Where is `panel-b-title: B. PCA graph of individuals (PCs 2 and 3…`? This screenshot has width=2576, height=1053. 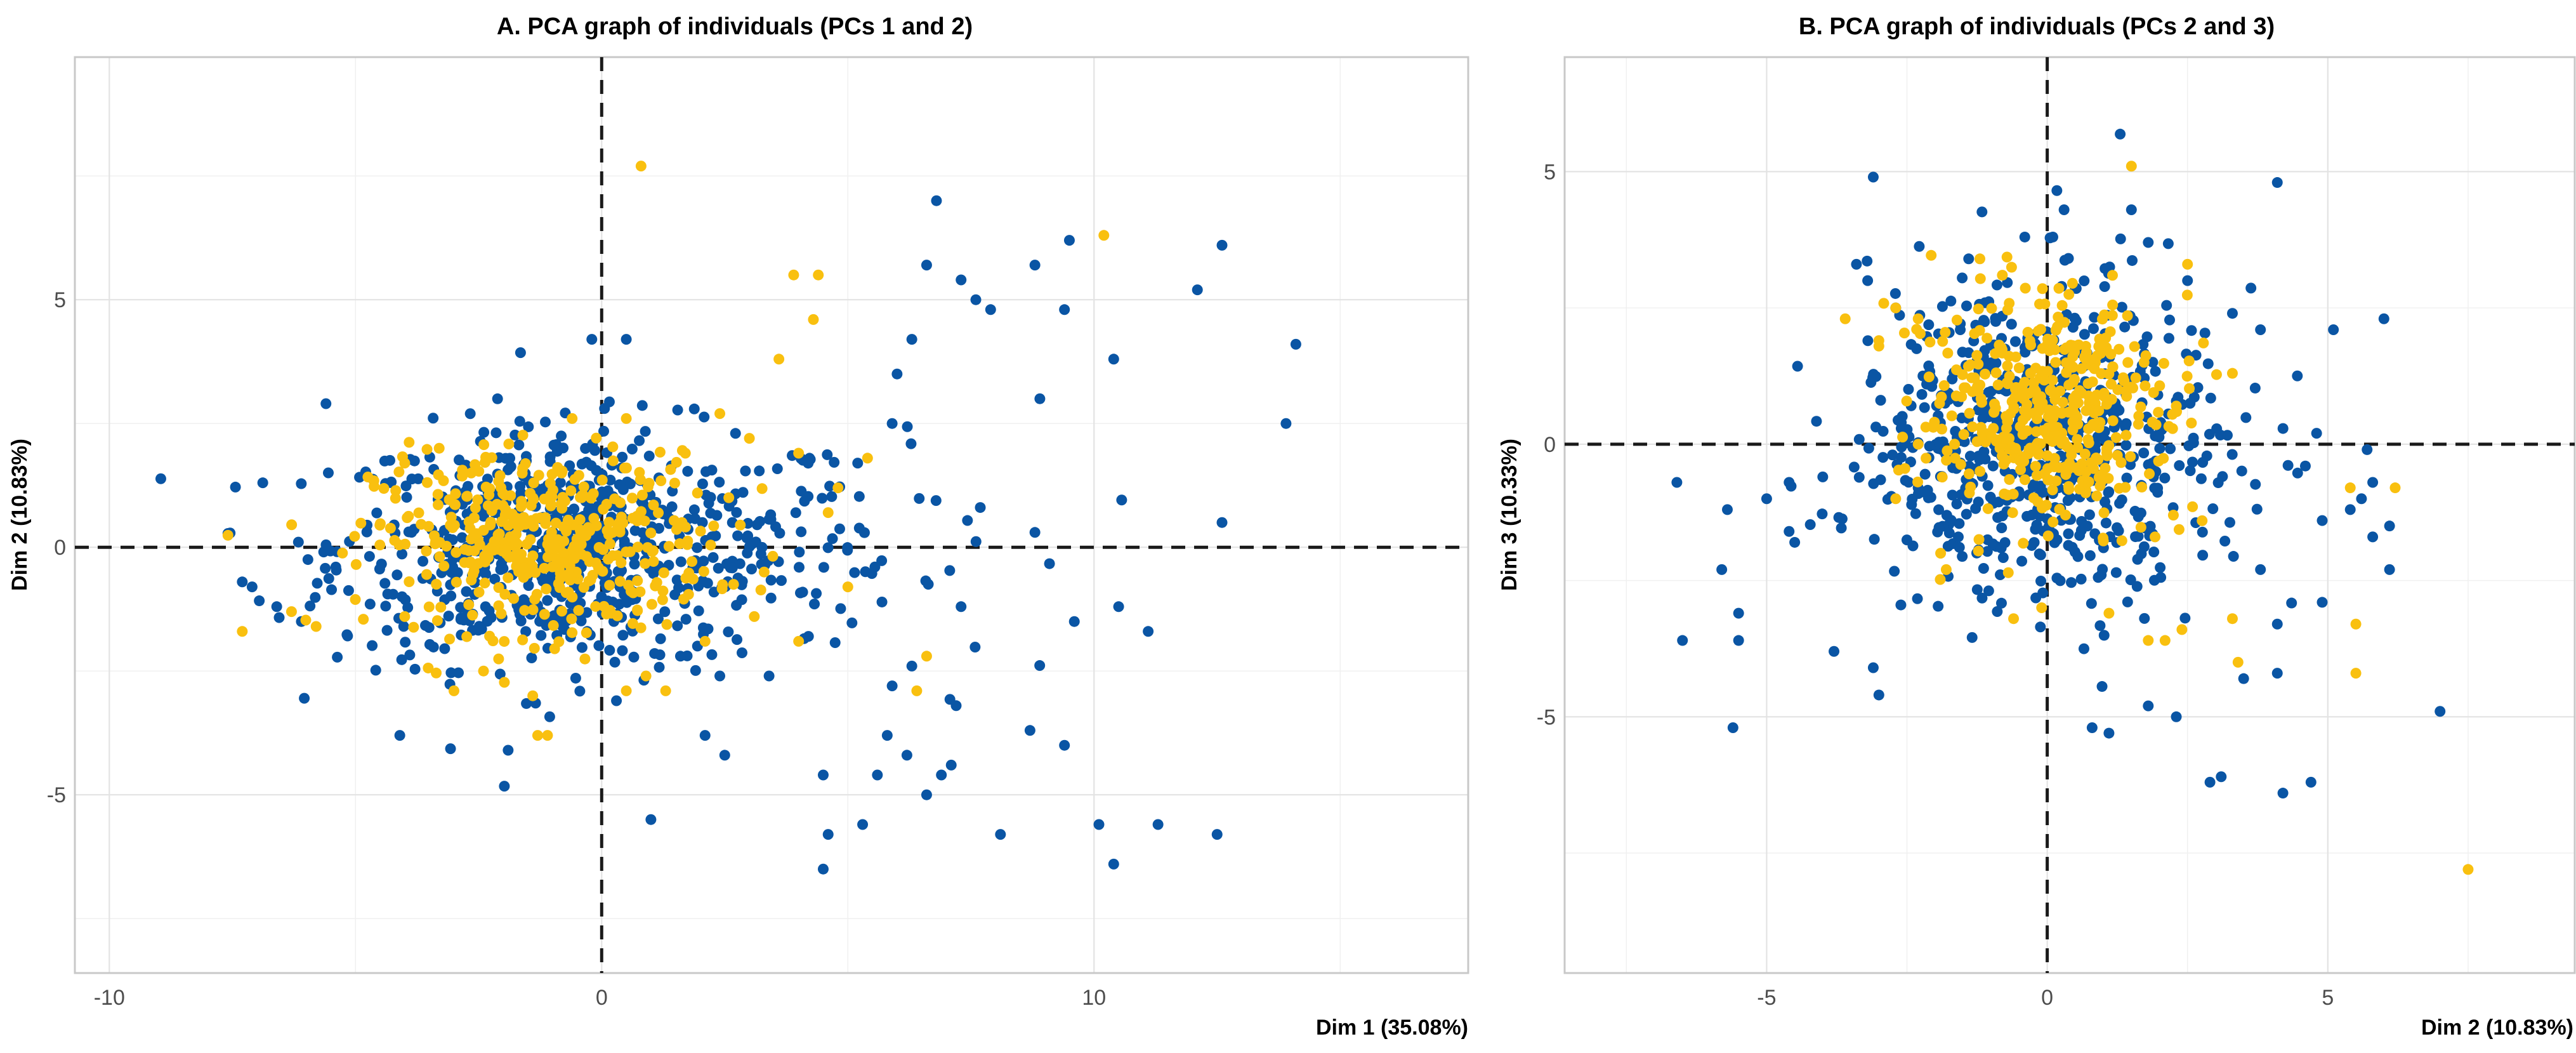
panel-b-title: B. PCA graph of individuals (PCs 2 and 3… is located at coordinates (2037, 26).